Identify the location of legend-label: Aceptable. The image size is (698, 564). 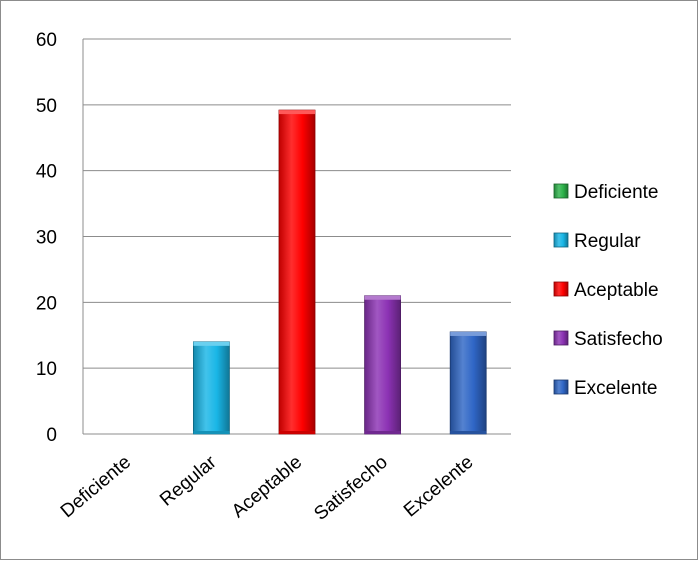
(616, 290).